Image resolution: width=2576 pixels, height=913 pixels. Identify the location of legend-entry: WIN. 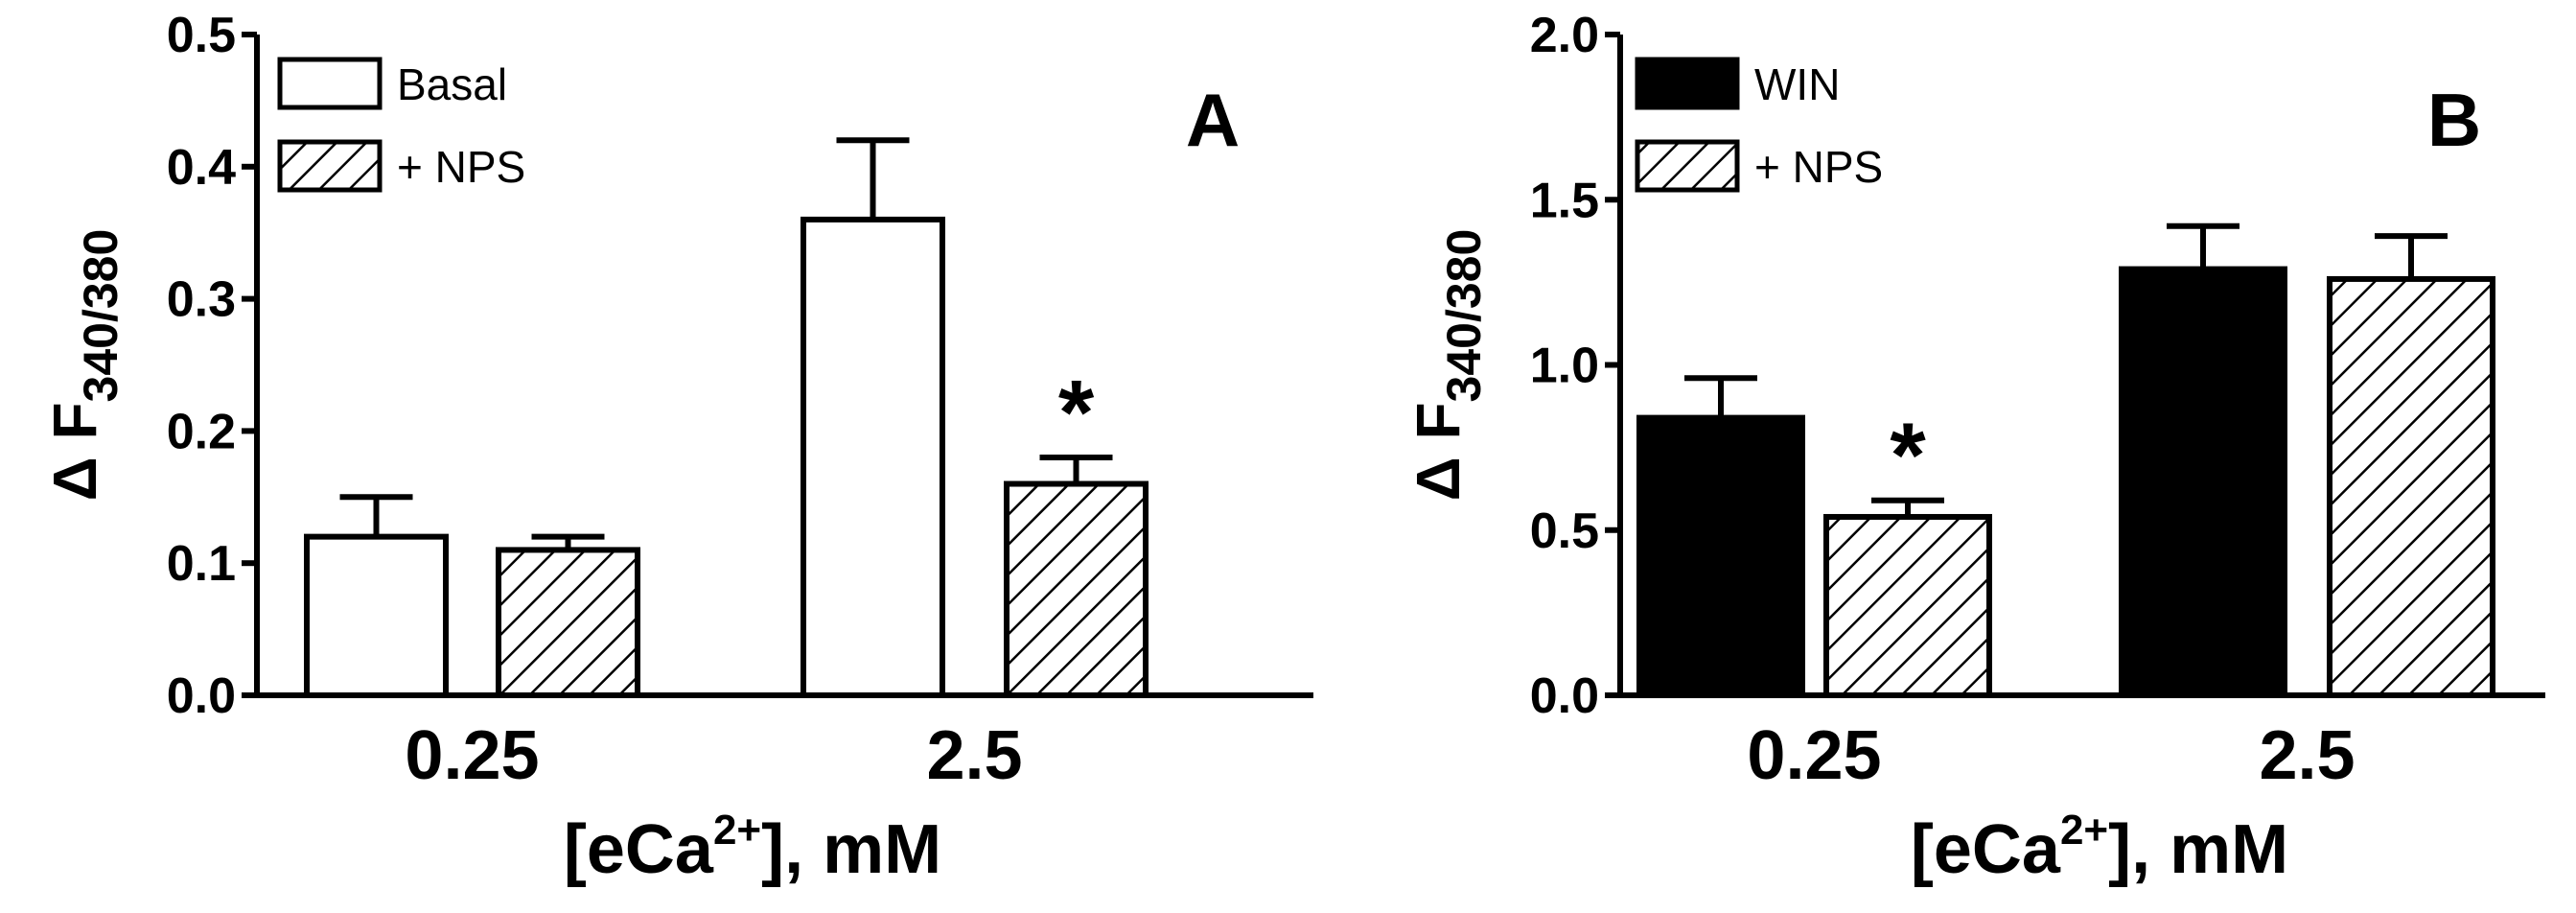
(1797, 84).